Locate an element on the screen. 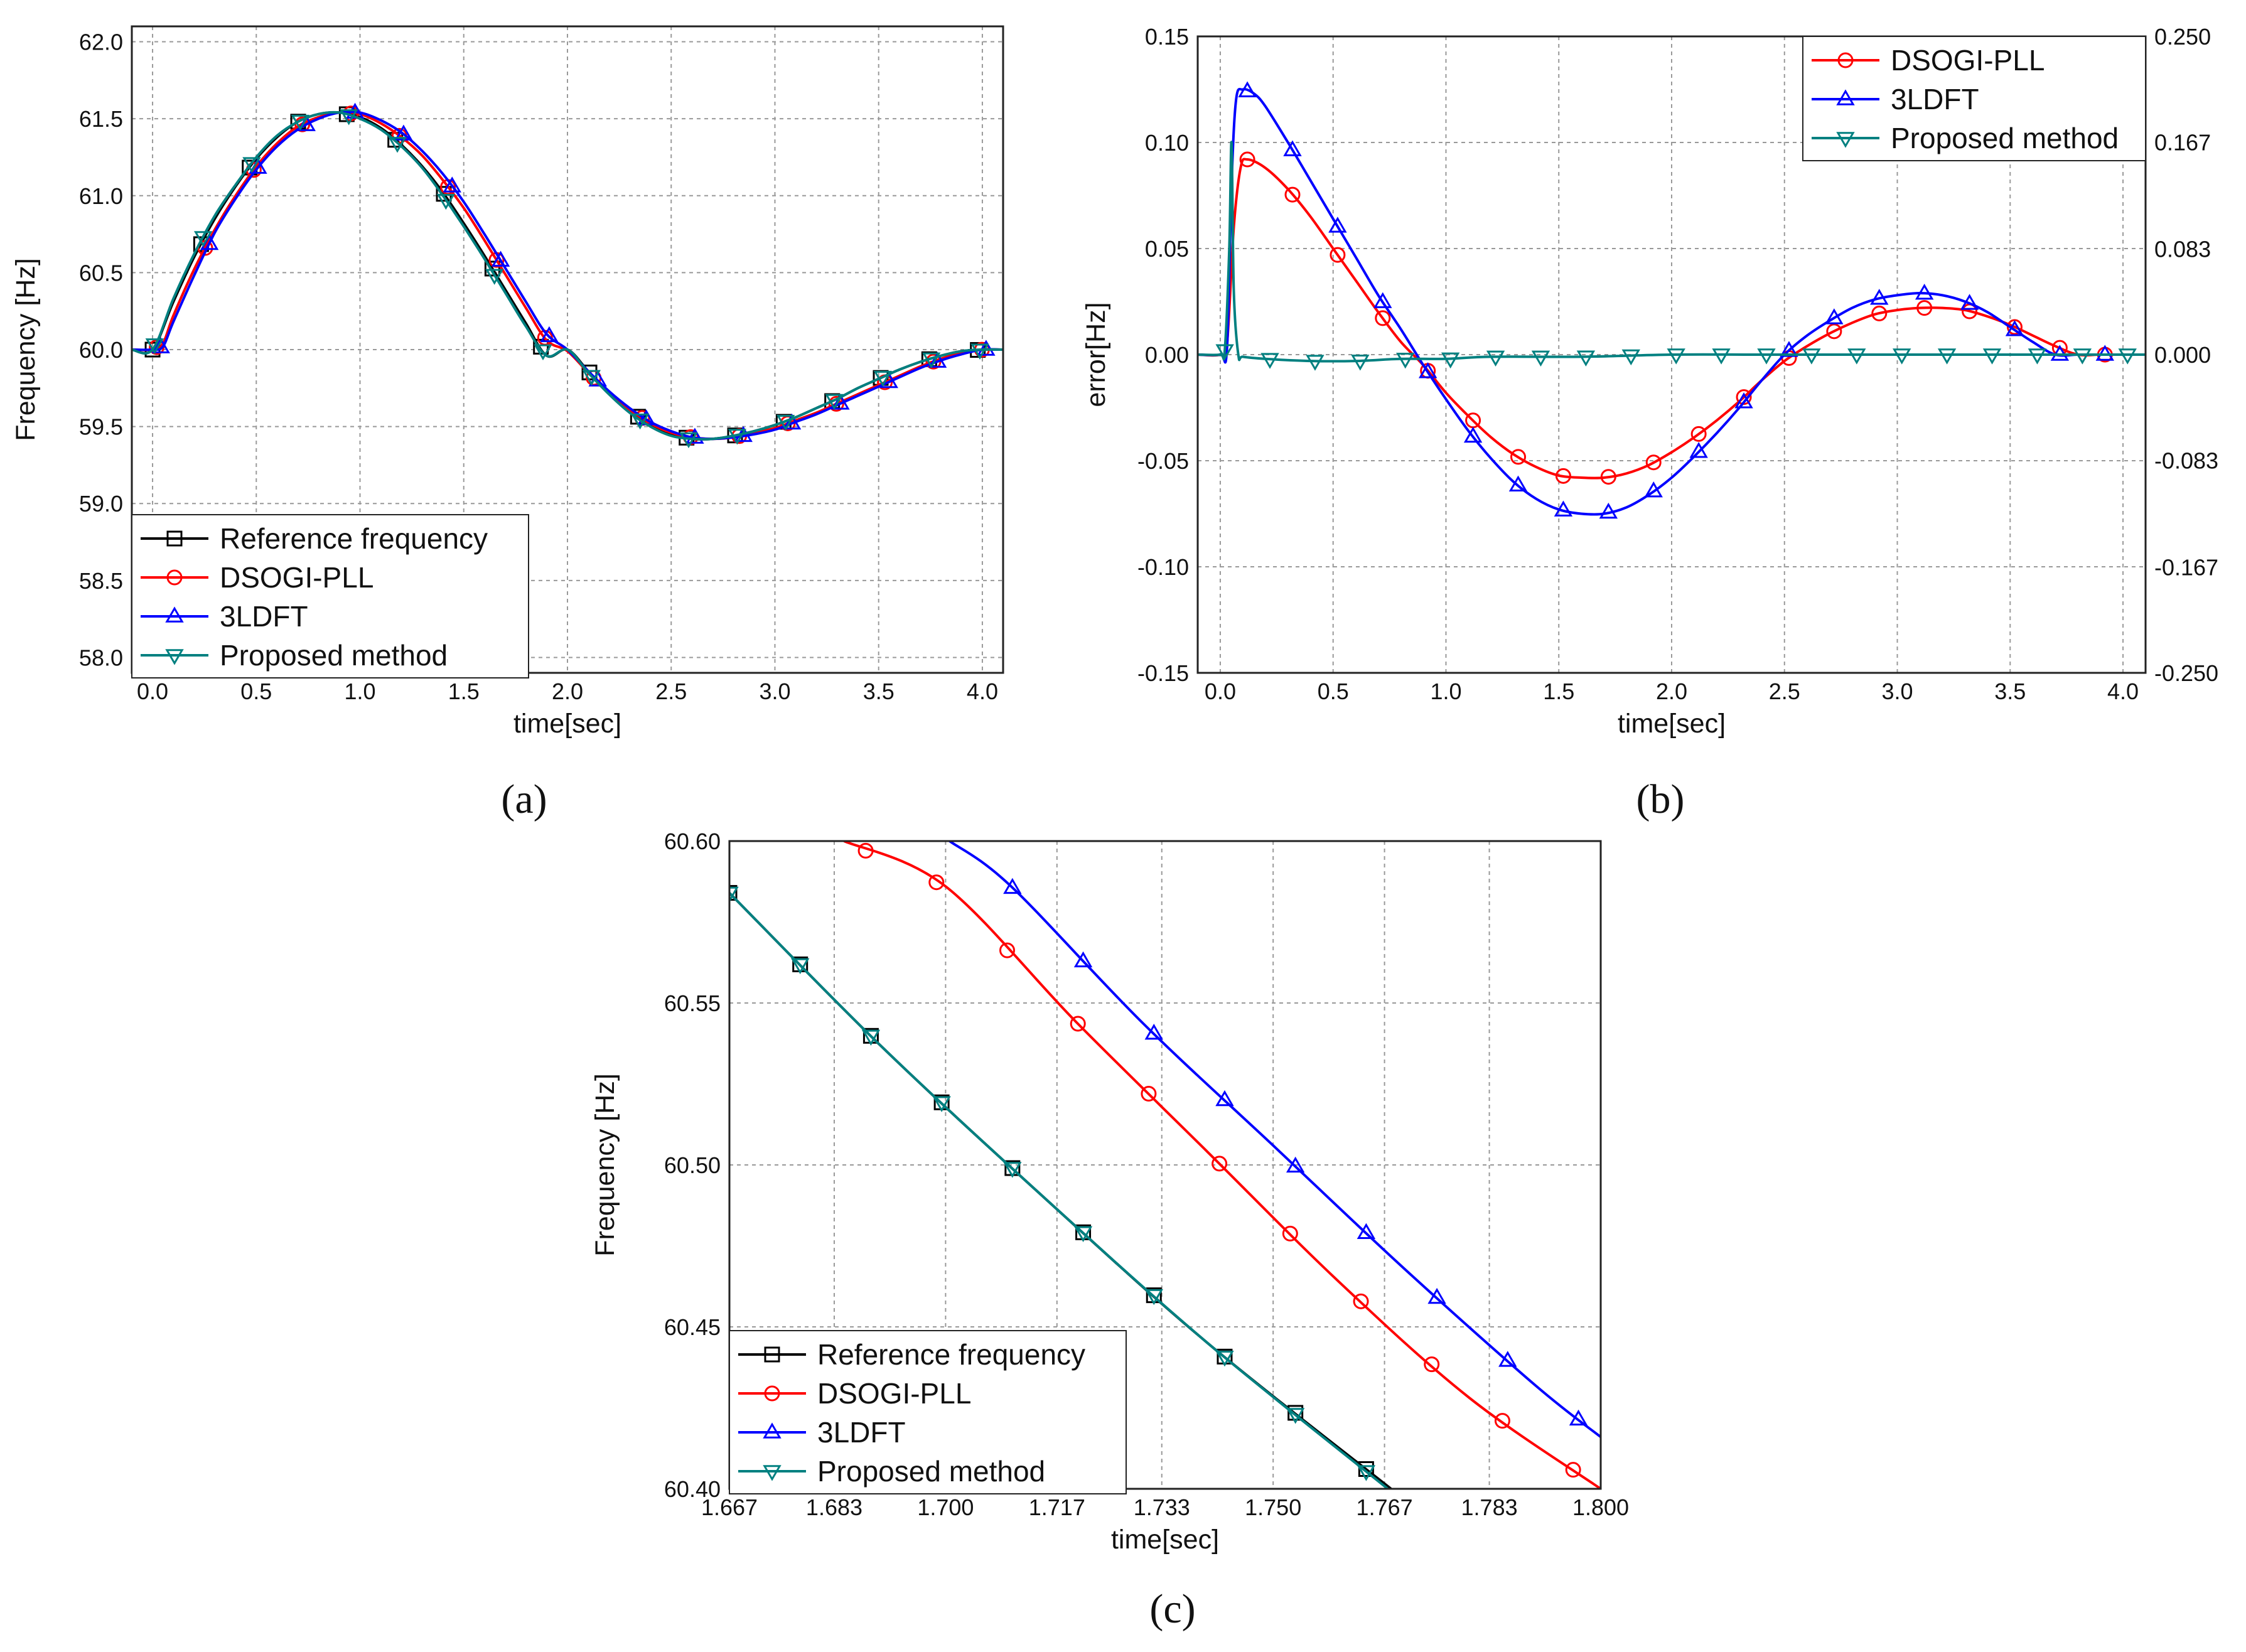 The image size is (2246, 1652). x-tick-label: 1.0 is located at coordinates (1445, 691).